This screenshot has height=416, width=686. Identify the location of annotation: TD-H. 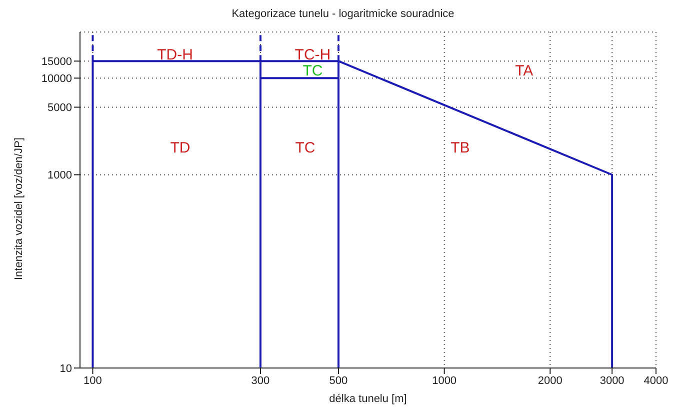
(175, 54).